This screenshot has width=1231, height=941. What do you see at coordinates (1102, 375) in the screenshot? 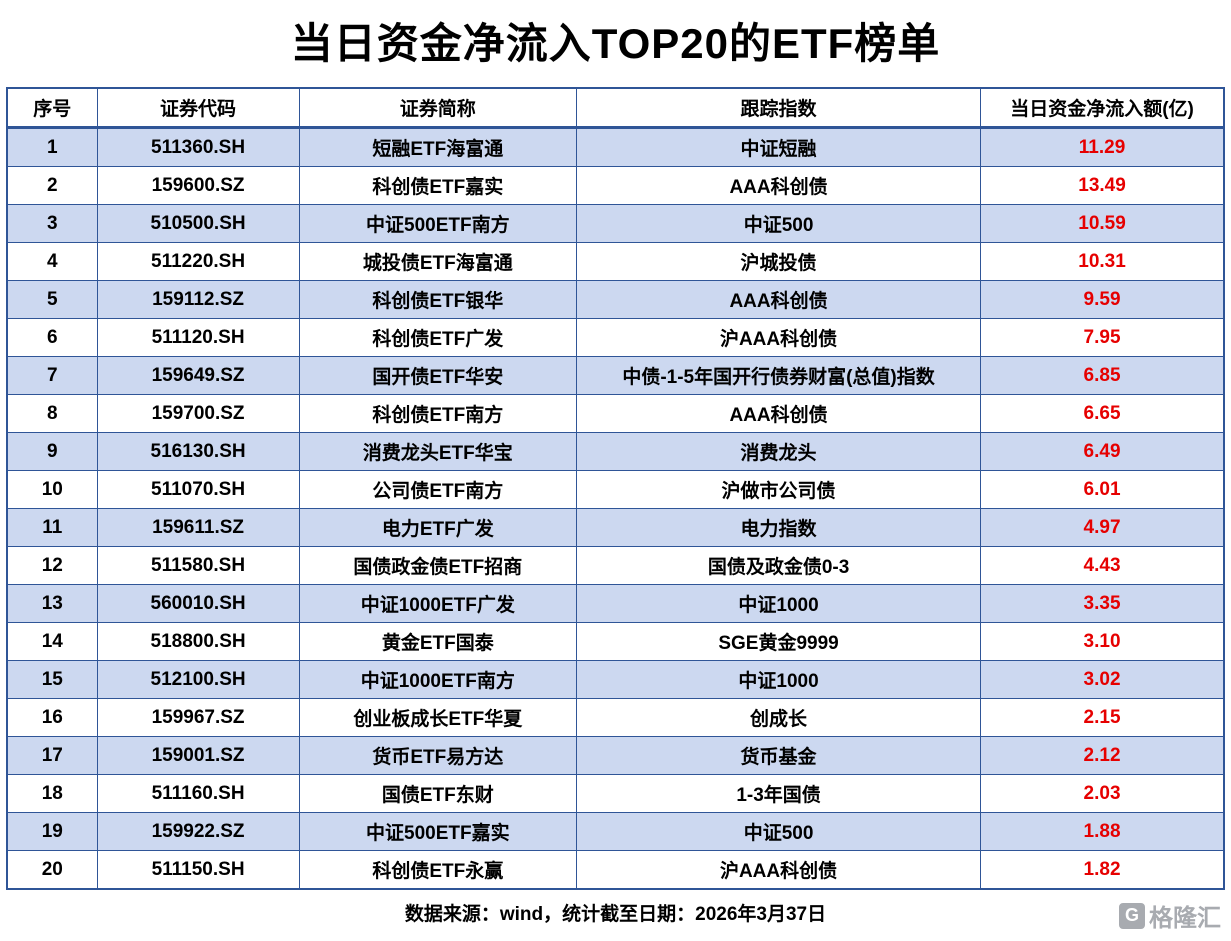
I see `cell-net-inflow: 6.85` at bounding box center [1102, 375].